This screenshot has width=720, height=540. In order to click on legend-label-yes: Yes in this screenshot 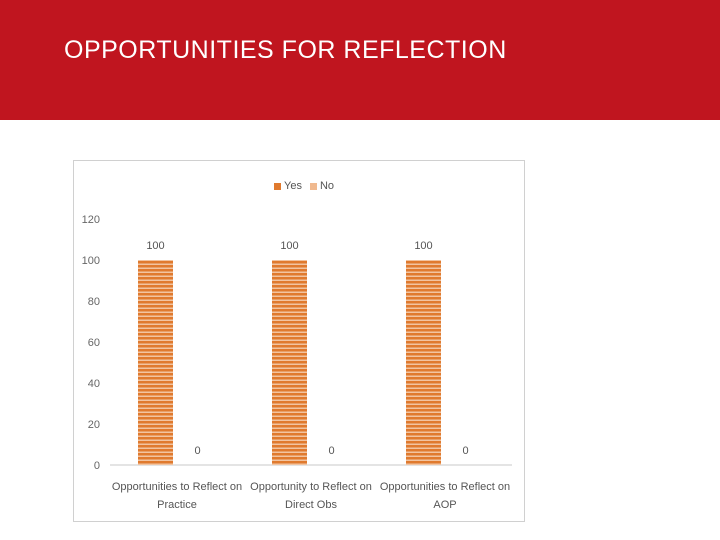, I will do `click(293, 186)`.